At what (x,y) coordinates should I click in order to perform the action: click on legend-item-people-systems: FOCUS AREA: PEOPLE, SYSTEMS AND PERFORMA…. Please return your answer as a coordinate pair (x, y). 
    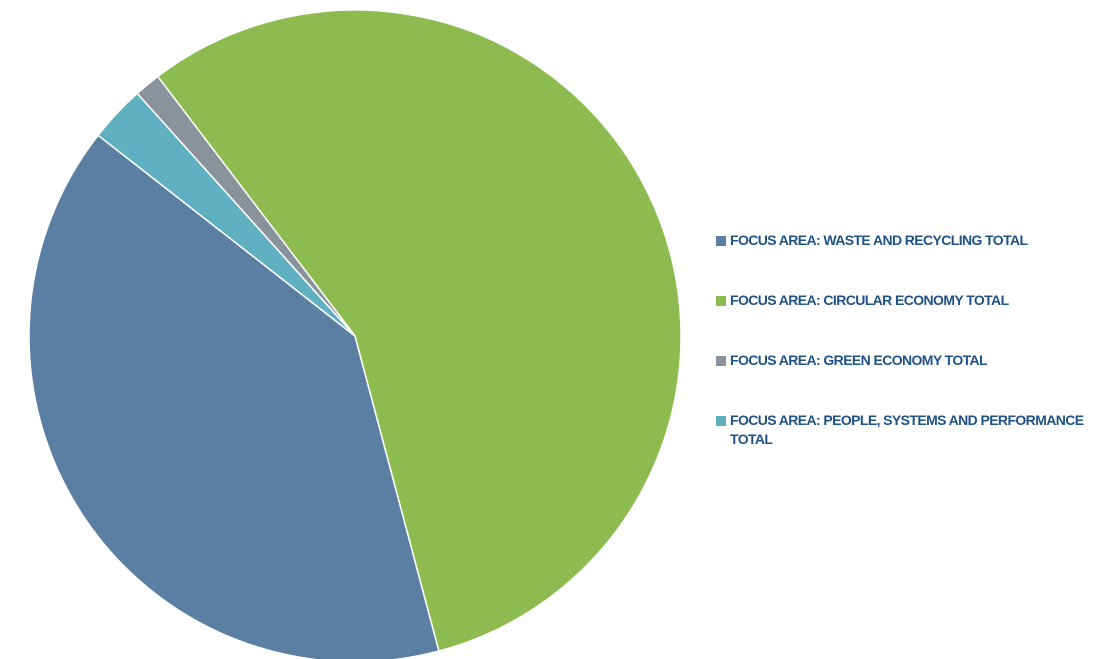
    Looking at the image, I should click on (906, 430).